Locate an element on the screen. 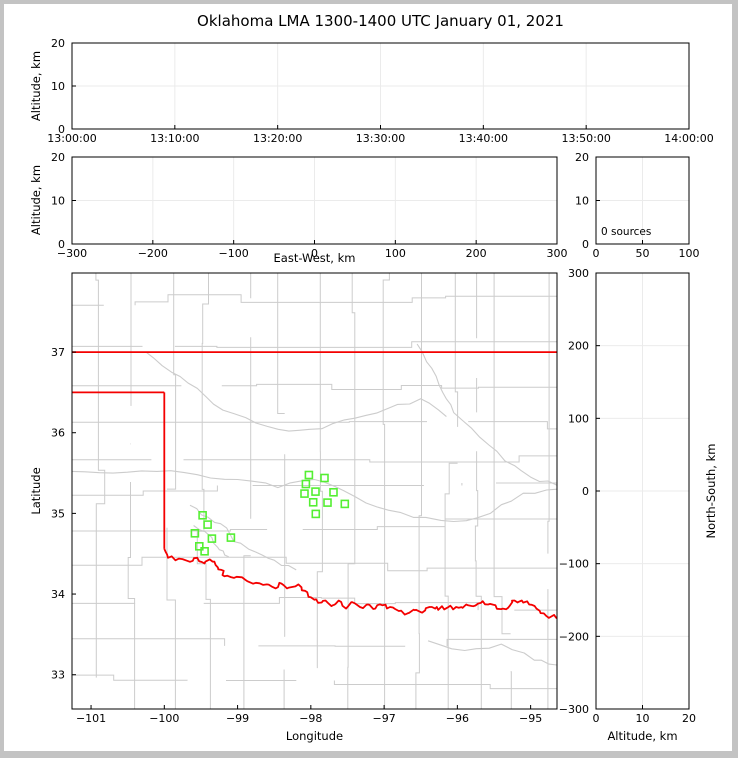 Image resolution: width=738 pixels, height=758 pixels. svg-text: 13:10:00 is located at coordinates (174, 138).